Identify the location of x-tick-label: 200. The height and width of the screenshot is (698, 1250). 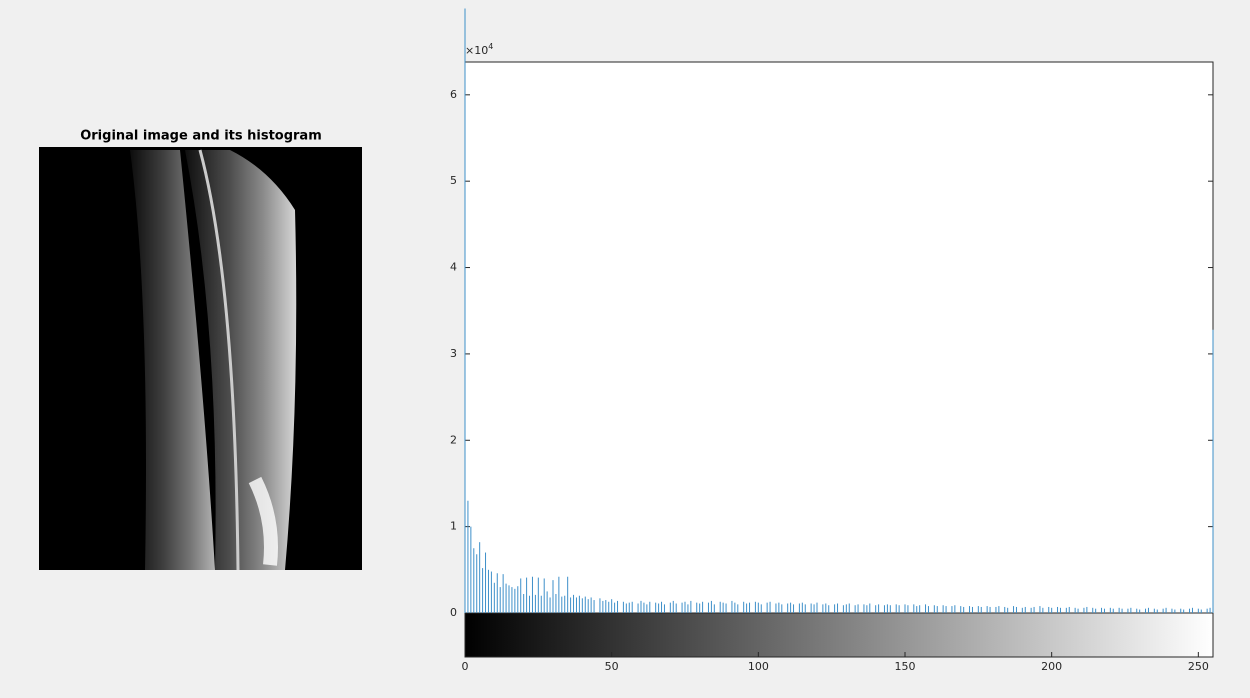
(1051, 666).